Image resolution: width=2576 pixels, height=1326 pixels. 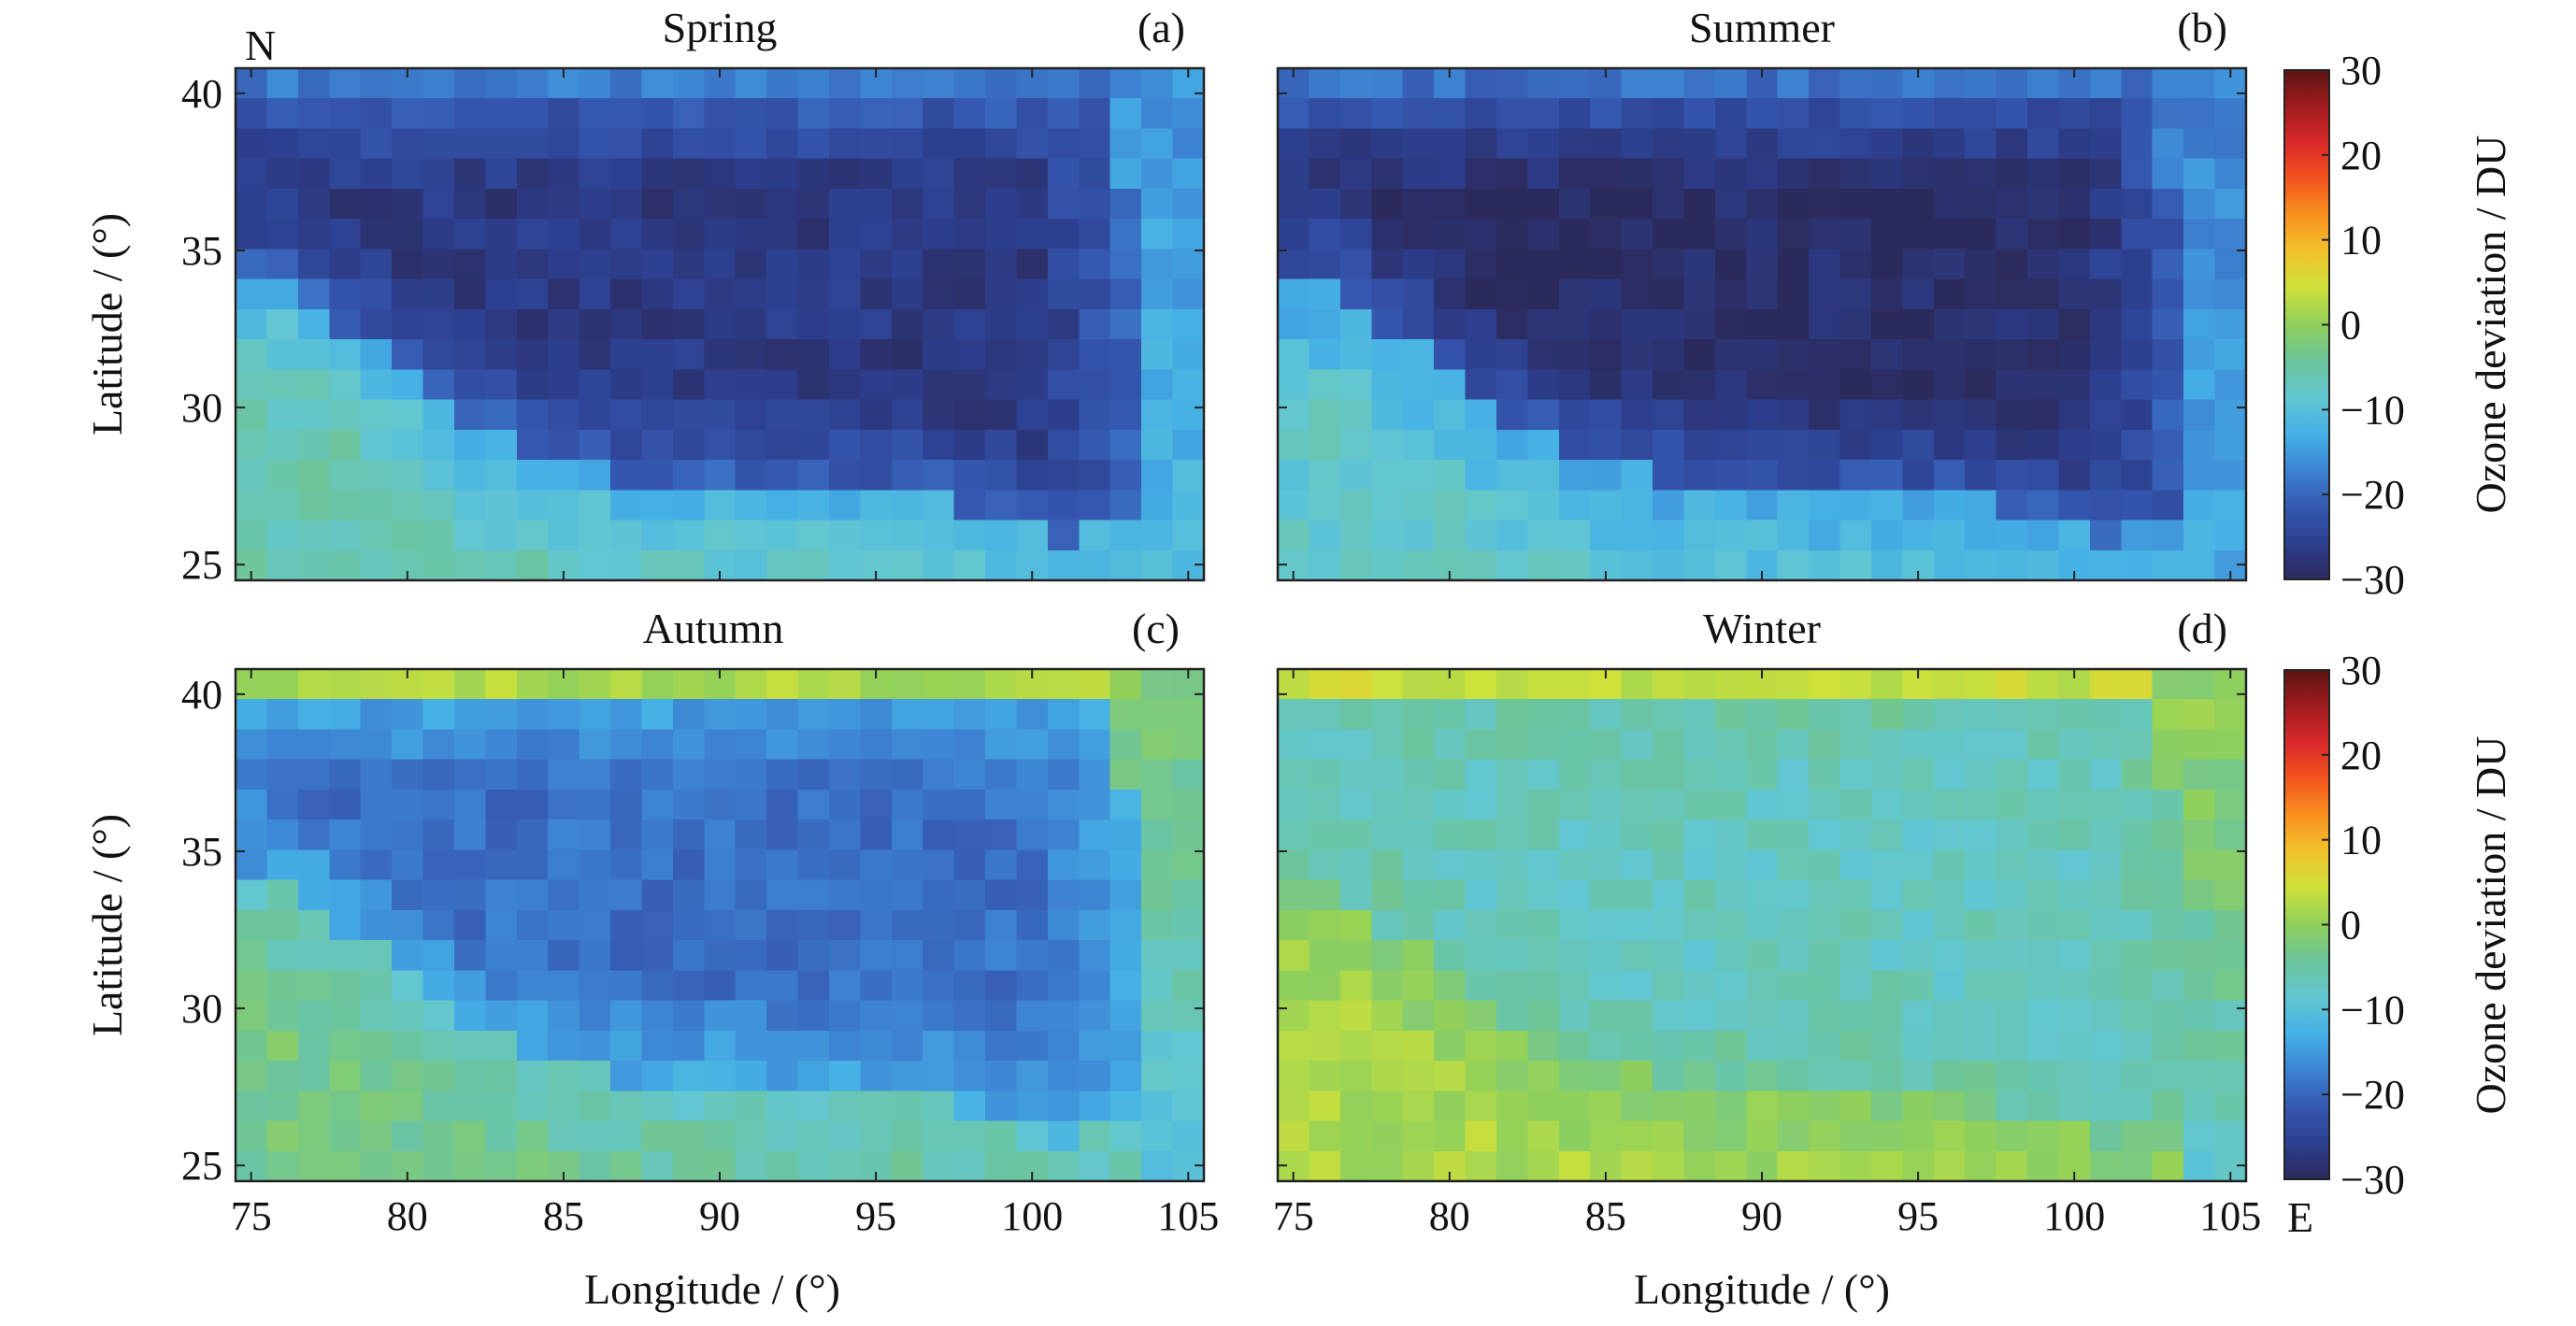 What do you see at coordinates (201, 565) in the screenshot?
I see `y-tick-label: 25` at bounding box center [201, 565].